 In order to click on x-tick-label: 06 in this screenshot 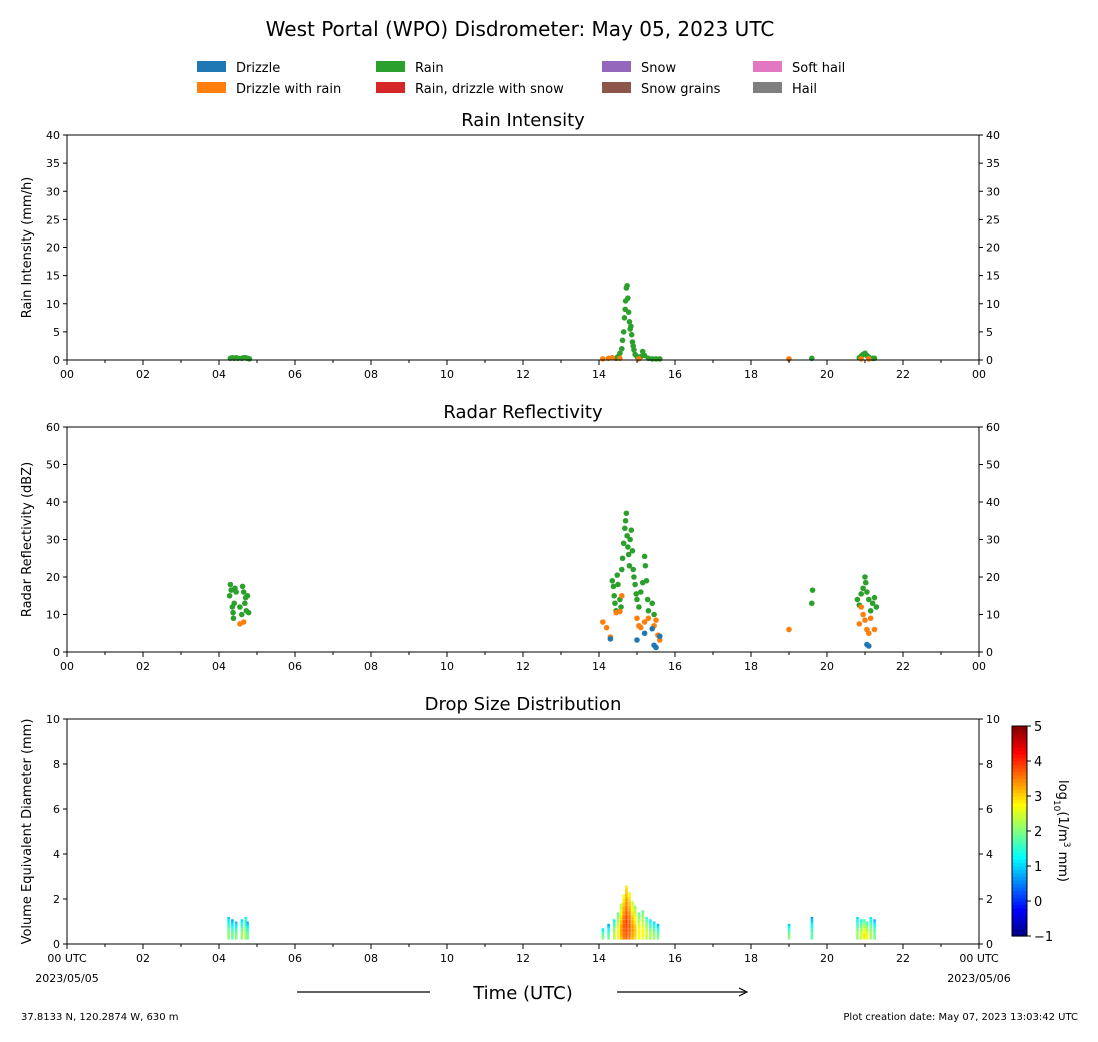, I will do `click(295, 374)`.